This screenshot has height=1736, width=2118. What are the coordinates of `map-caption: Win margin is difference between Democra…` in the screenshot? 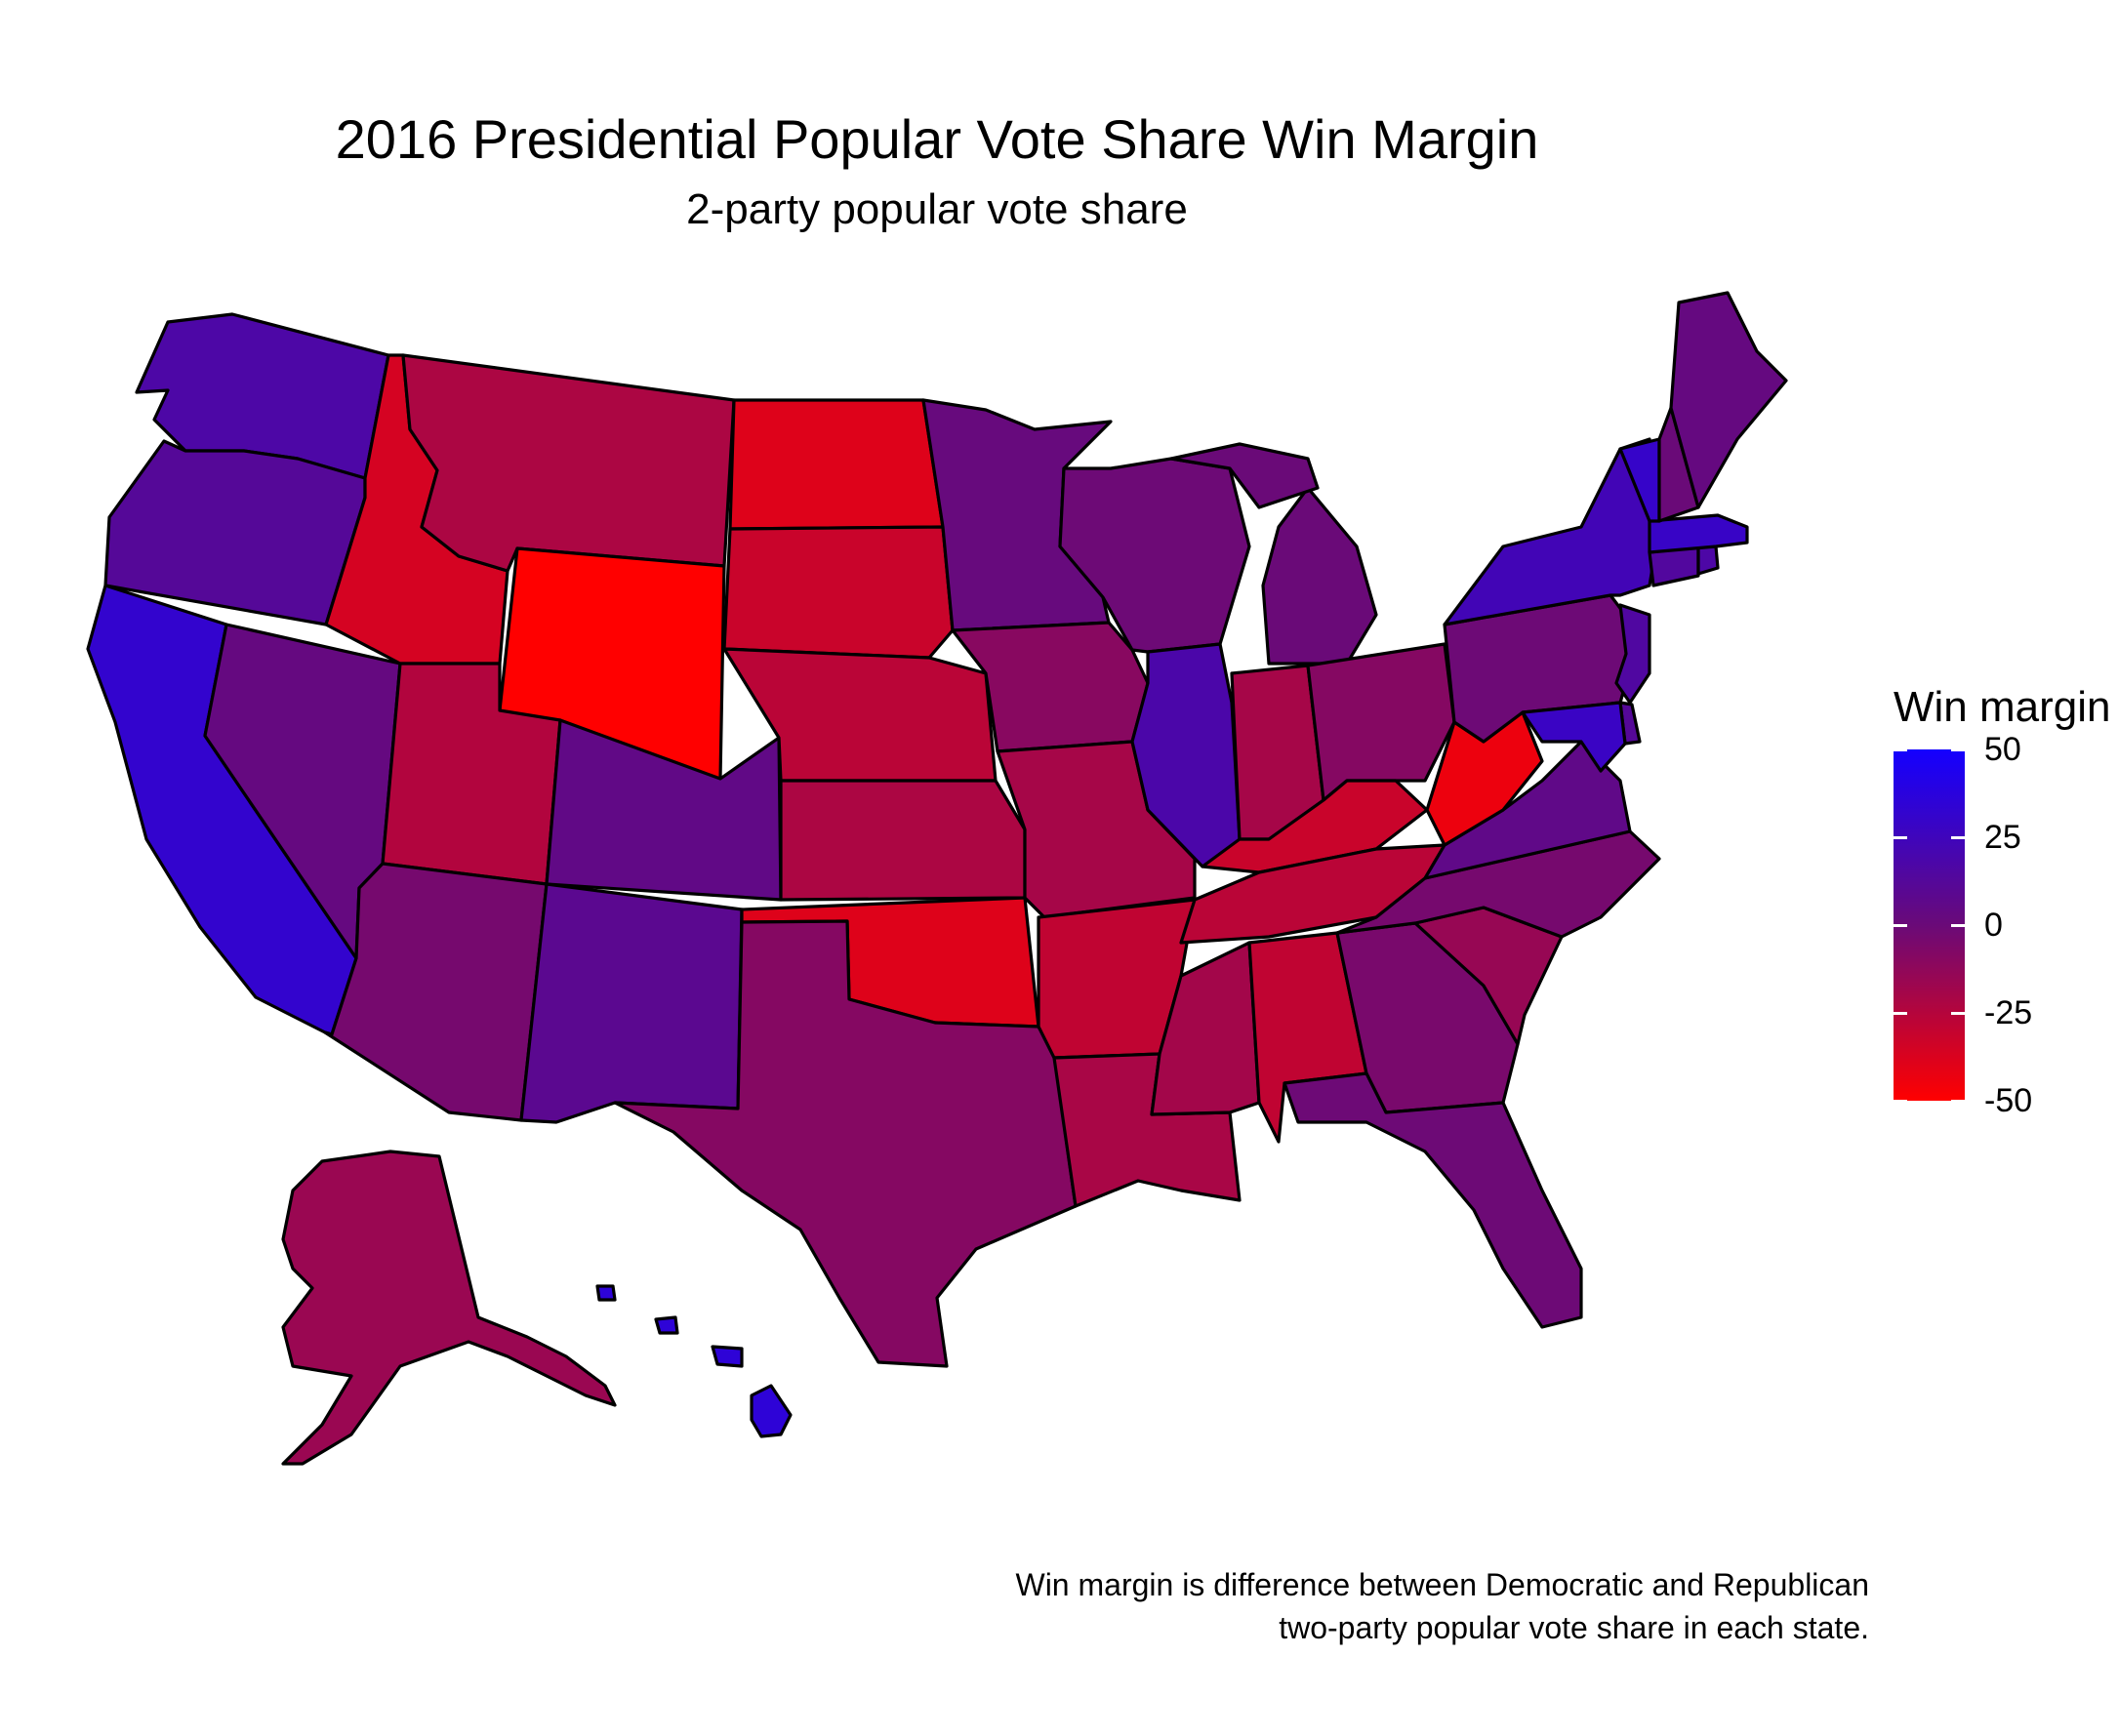 It's located at (1283, 1606).